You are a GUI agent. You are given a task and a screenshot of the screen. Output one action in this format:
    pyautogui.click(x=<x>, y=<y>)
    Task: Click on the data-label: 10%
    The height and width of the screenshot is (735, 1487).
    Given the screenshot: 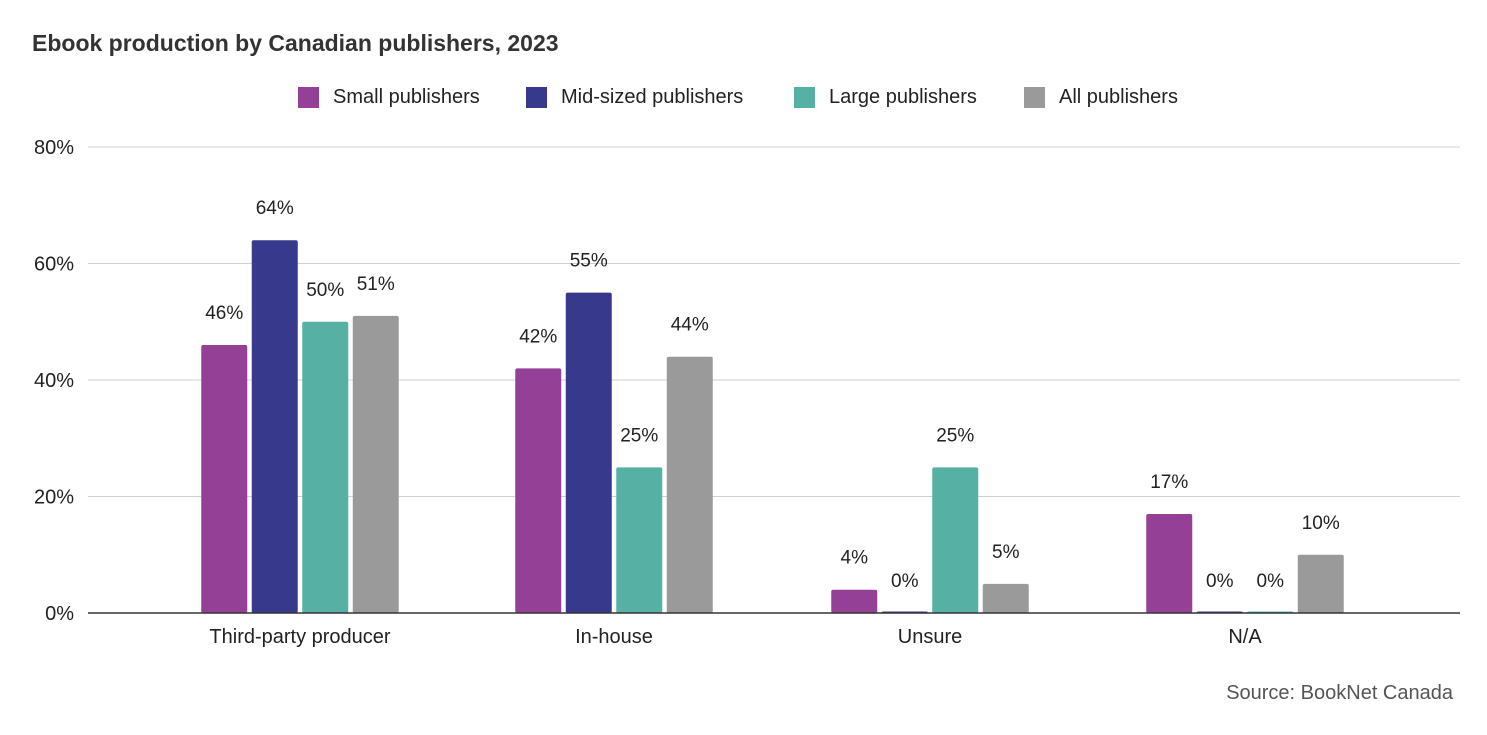 What is the action you would take?
    pyautogui.click(x=1321, y=523)
    